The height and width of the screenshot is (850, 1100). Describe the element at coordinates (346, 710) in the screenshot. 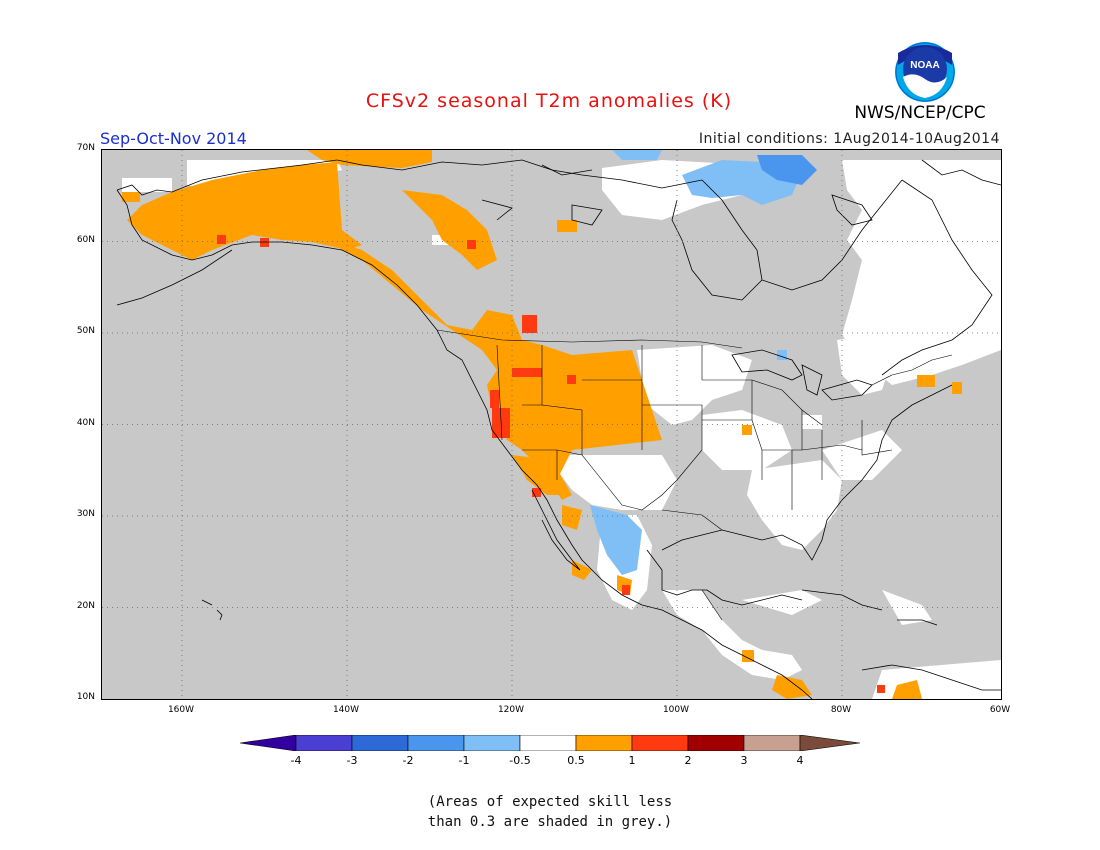

I see `lon-tick-140w: 140W` at that location.